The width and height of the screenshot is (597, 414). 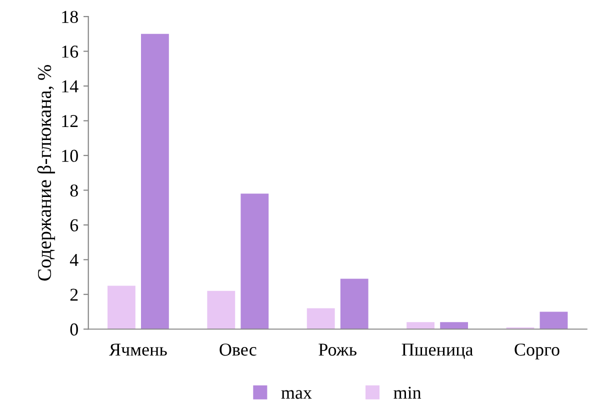 I want to click on y-tick-label: 16, so click(x=70, y=52).